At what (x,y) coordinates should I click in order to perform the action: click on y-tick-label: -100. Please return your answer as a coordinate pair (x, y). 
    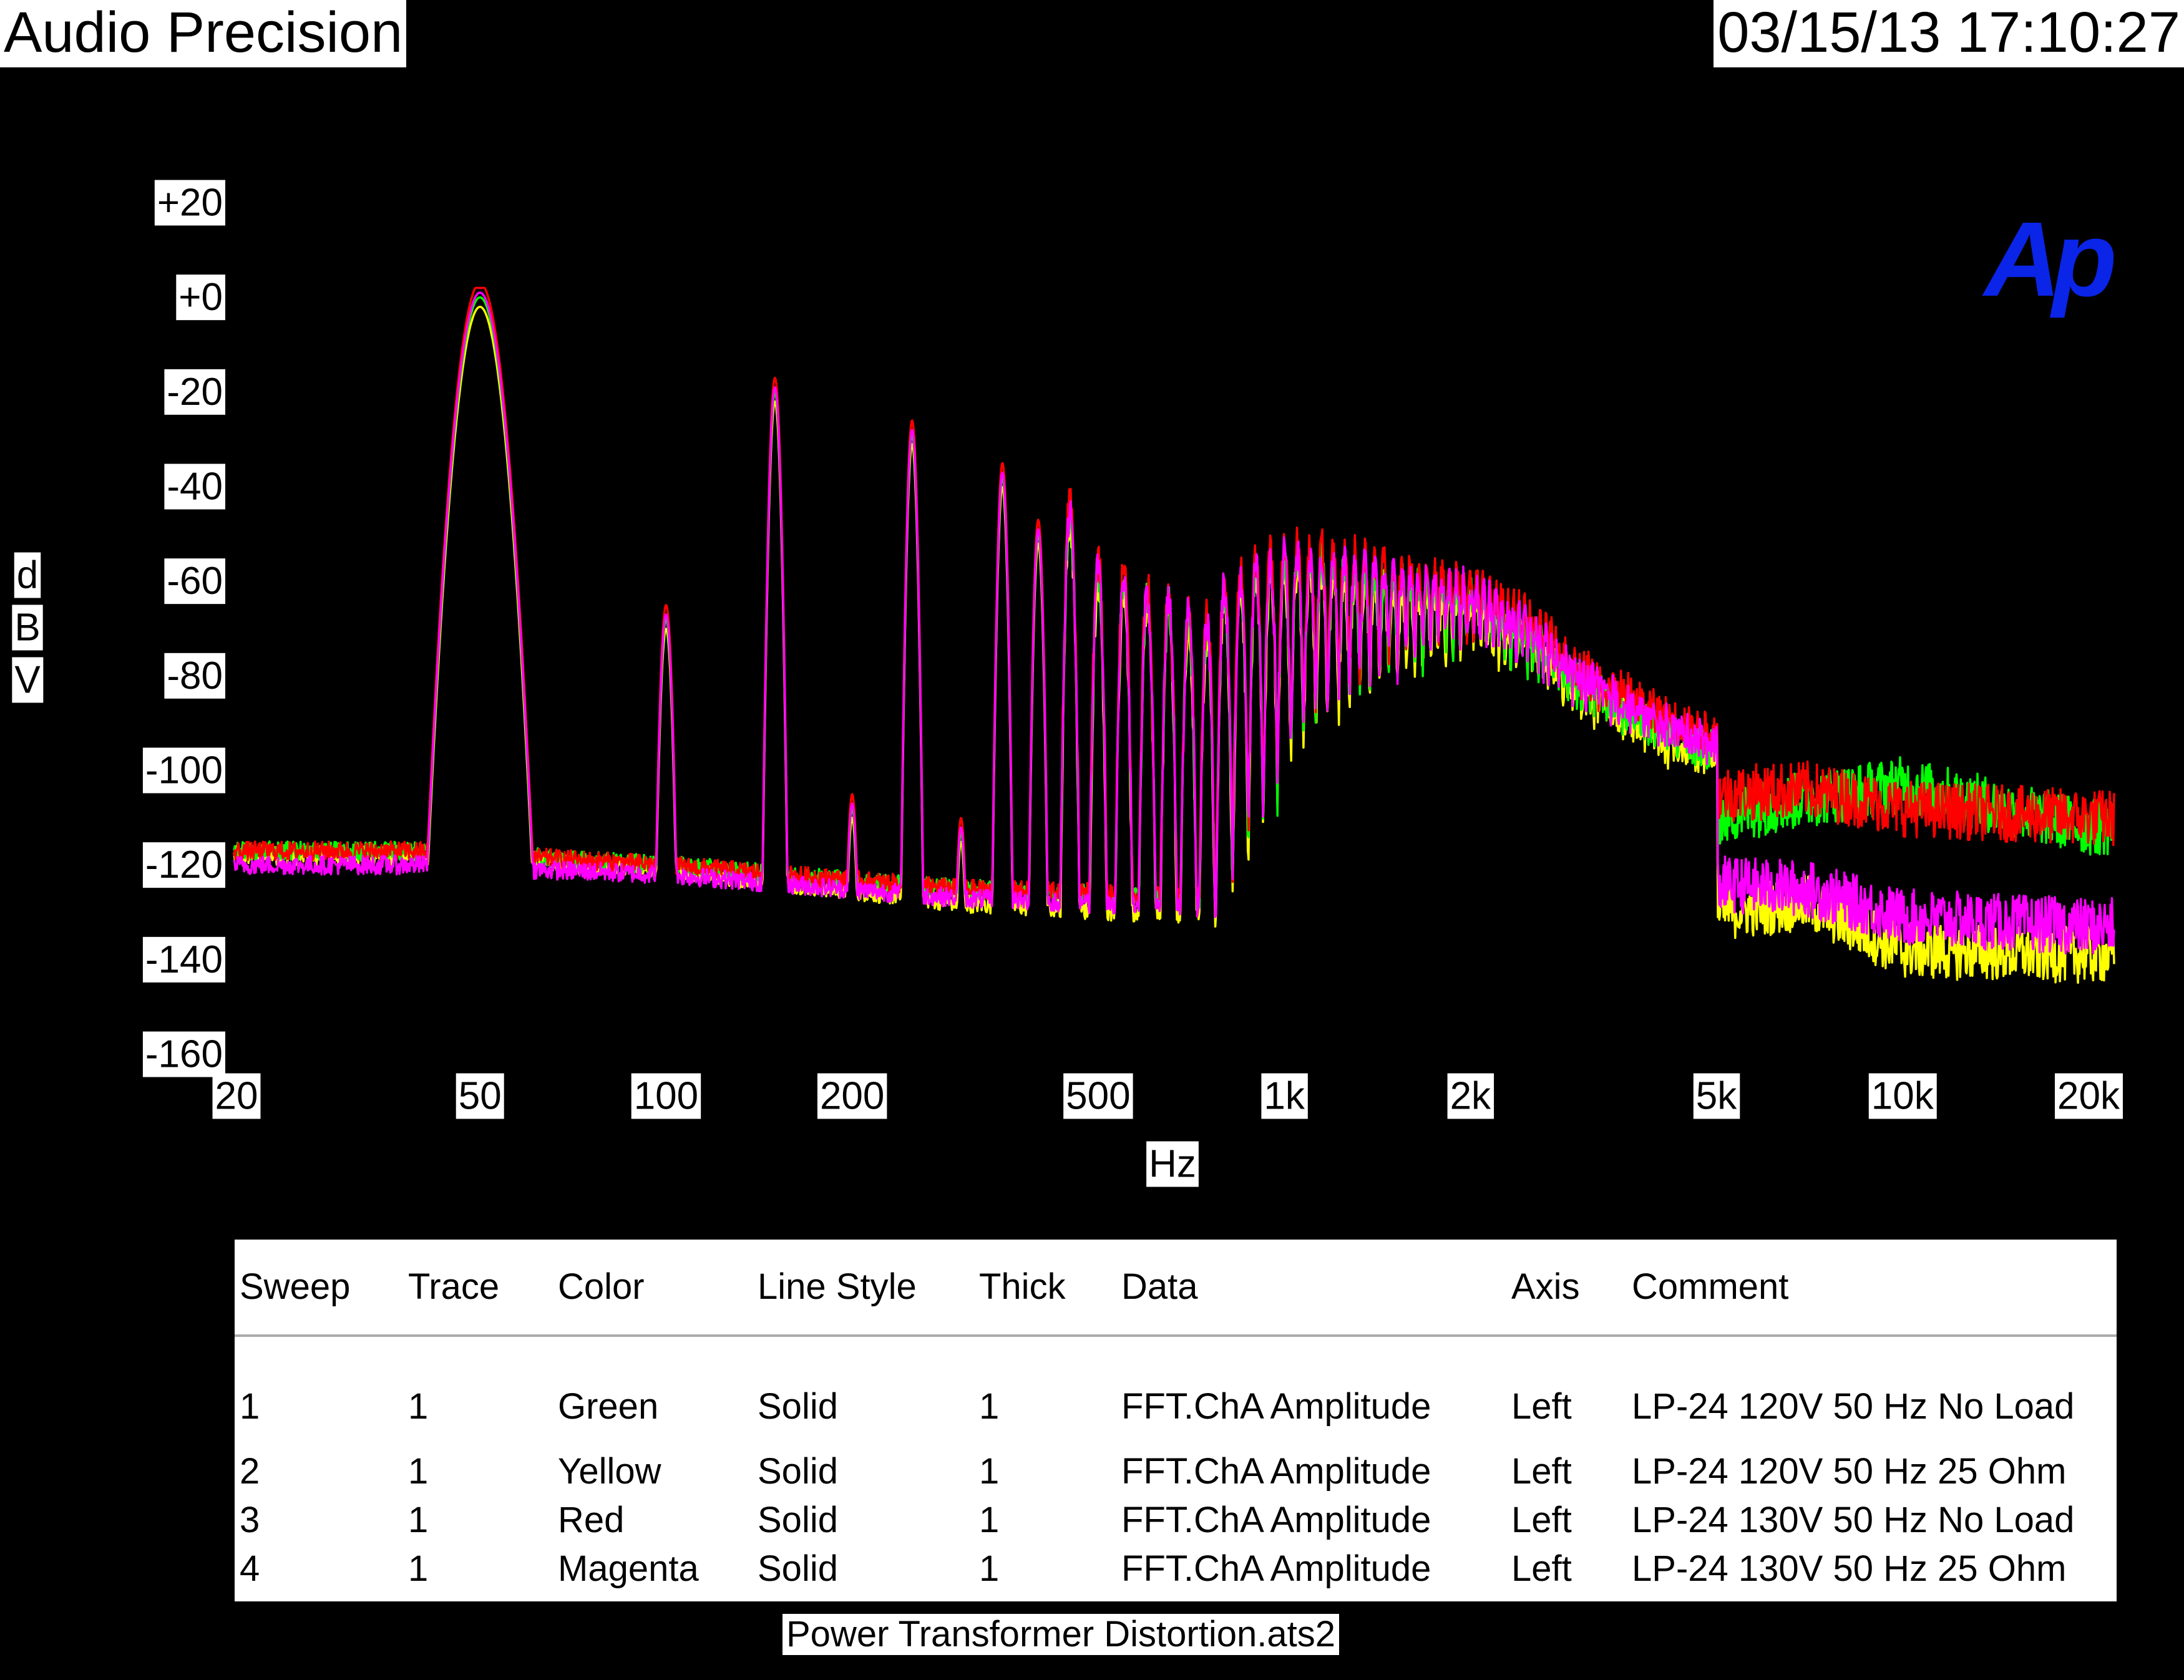
    Looking at the image, I should click on (183, 770).